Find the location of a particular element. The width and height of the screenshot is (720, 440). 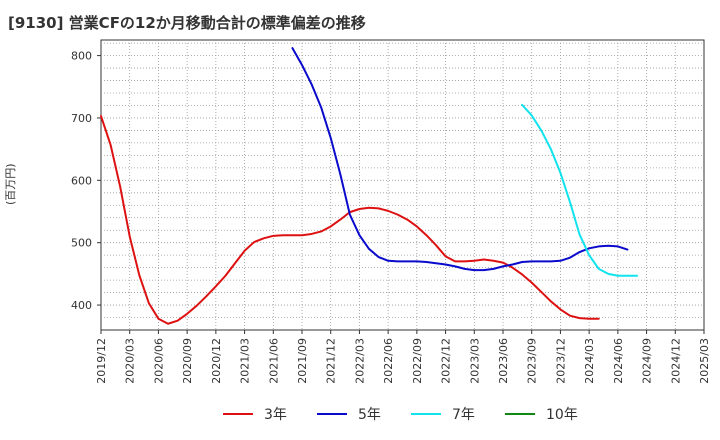

x-tick-label: 2023/06 is located at coordinates (503, 361).